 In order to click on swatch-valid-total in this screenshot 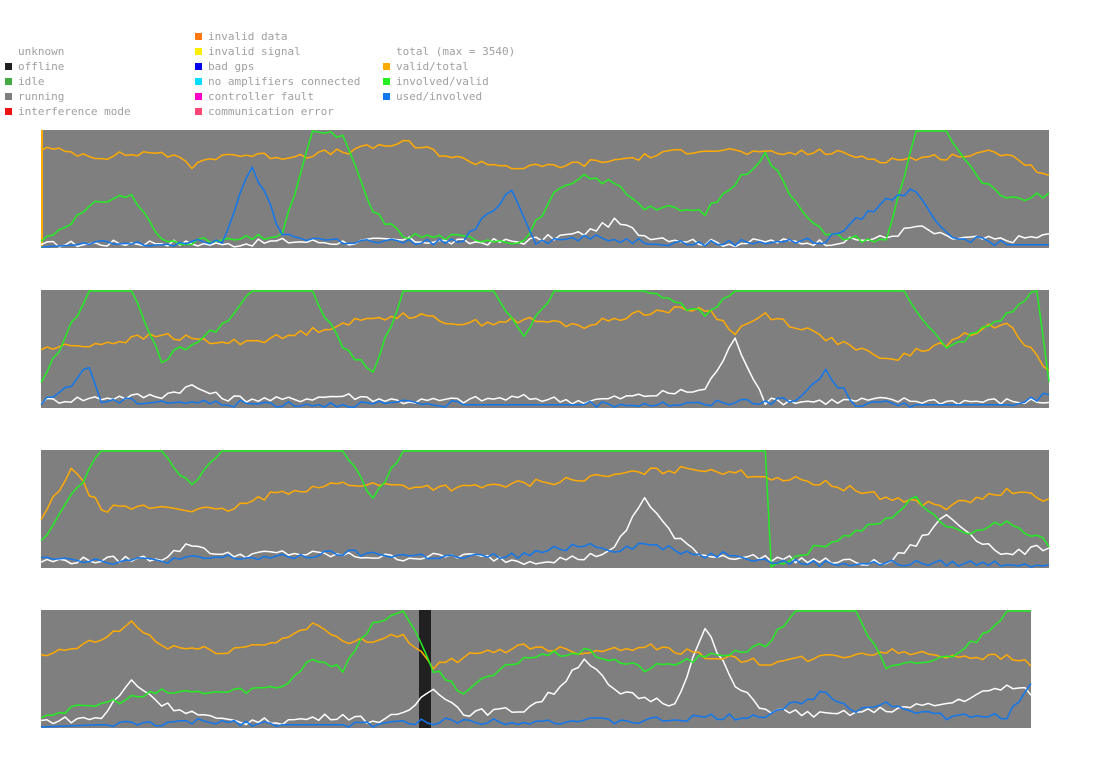, I will do `click(386, 66)`.